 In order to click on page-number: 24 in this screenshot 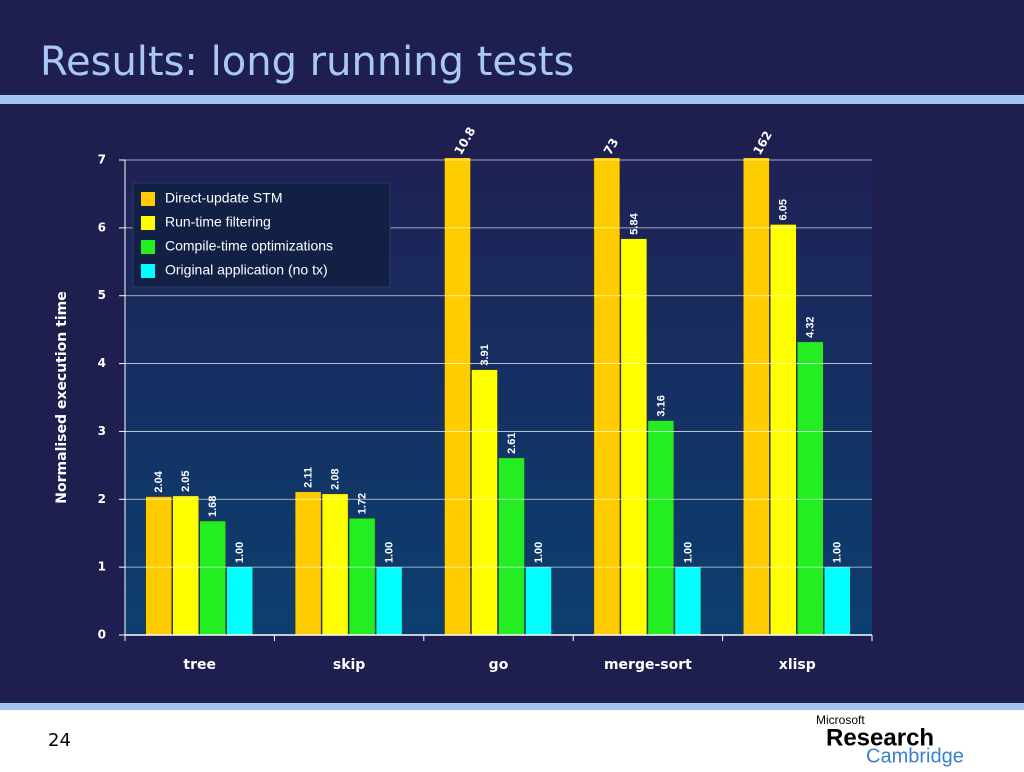, I will do `click(59, 740)`.